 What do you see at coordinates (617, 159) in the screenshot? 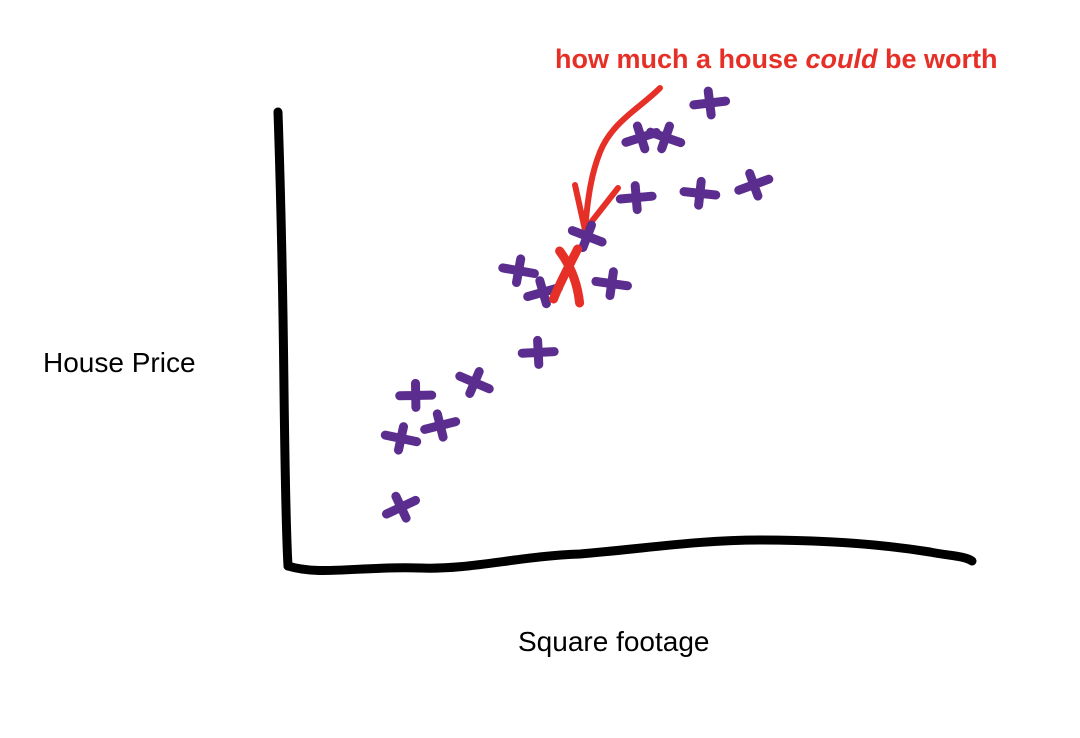
I see `annotation-arrow` at bounding box center [617, 159].